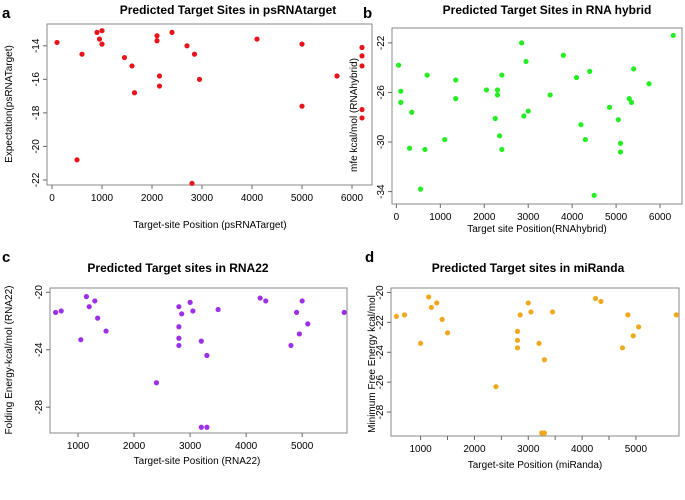 The image size is (685, 500). I want to click on y-tick-label: -22, so click(381, 42).